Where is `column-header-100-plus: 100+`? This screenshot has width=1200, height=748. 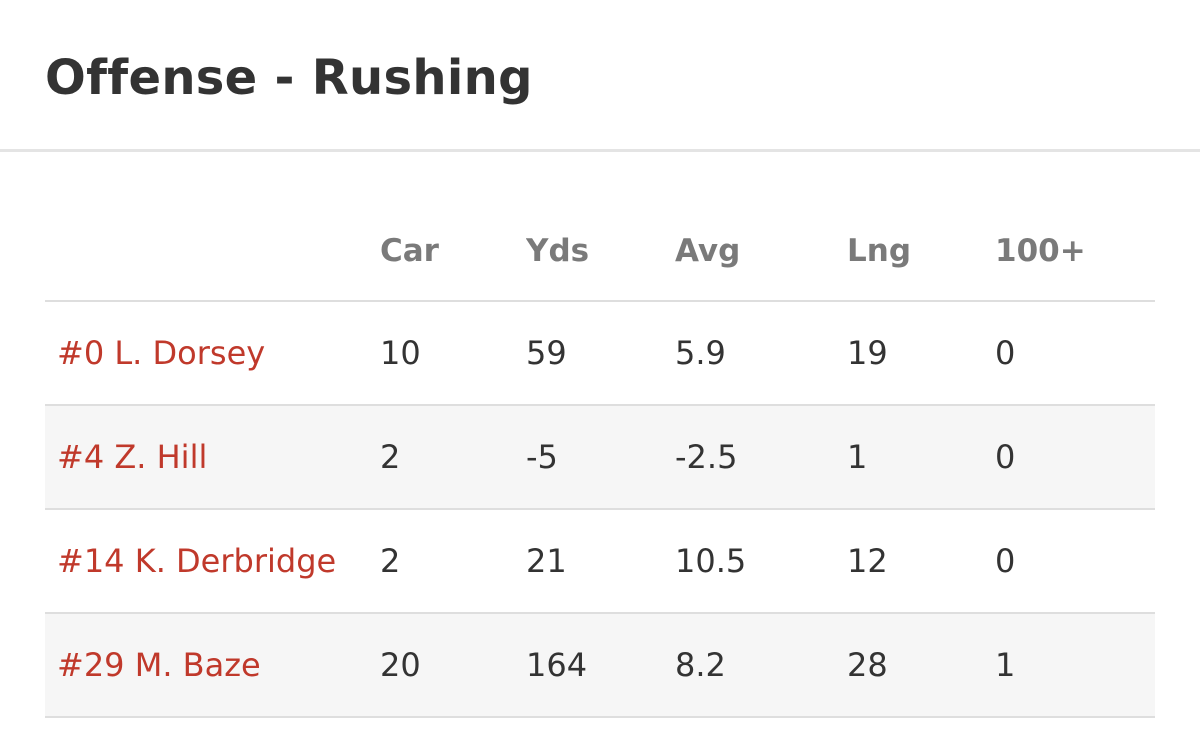
column-header-100-plus: 100+ is located at coordinates (1075, 252).